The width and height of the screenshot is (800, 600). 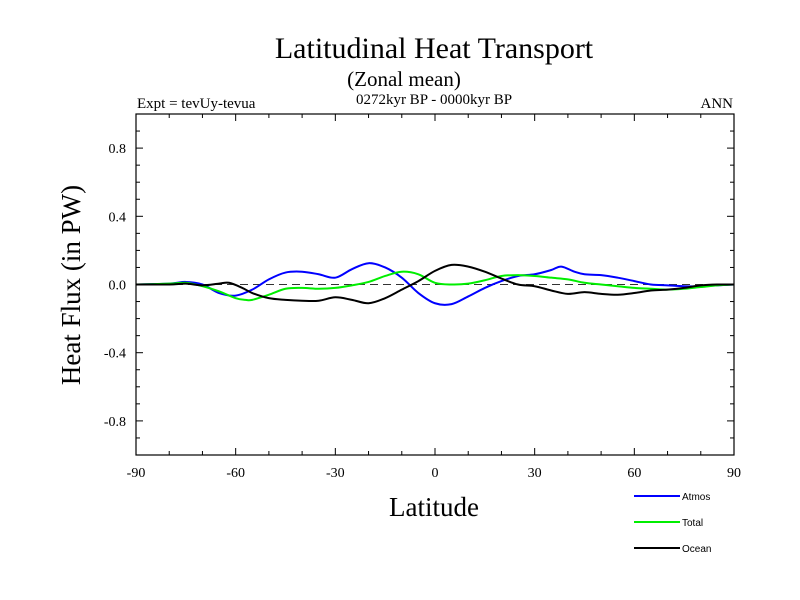 I want to click on season-label: ANN, so click(x=717, y=104).